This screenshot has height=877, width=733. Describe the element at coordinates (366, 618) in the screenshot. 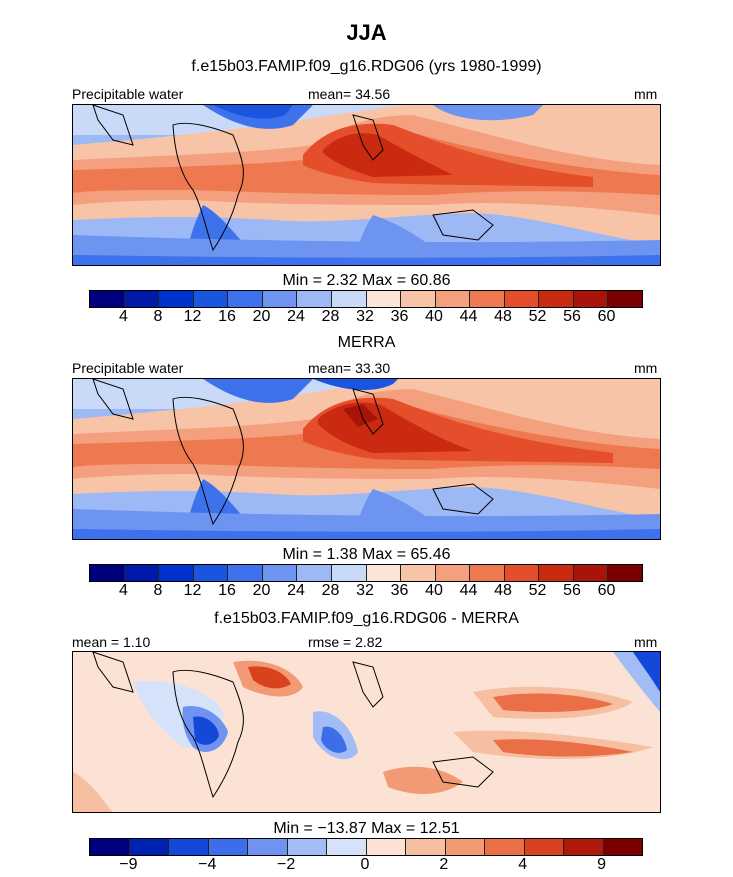

I see `panel-3-subtitle: f.e15b03.FAMIP.f09_g16.RDG06 - MERRA` at that location.